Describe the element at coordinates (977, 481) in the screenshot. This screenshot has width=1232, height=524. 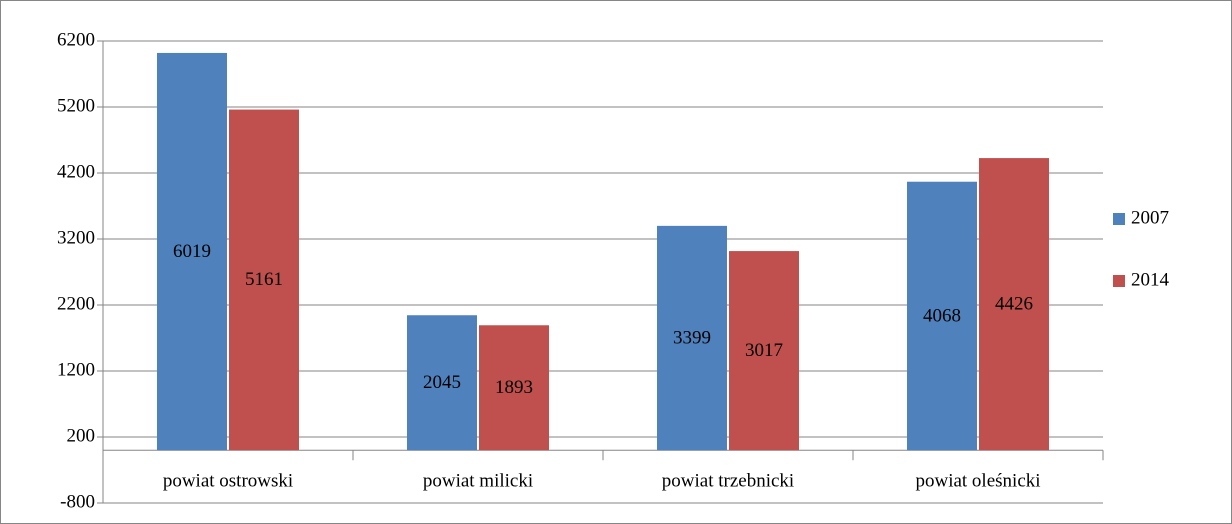
I see `x-tick-label: powiat oleśnicki` at that location.